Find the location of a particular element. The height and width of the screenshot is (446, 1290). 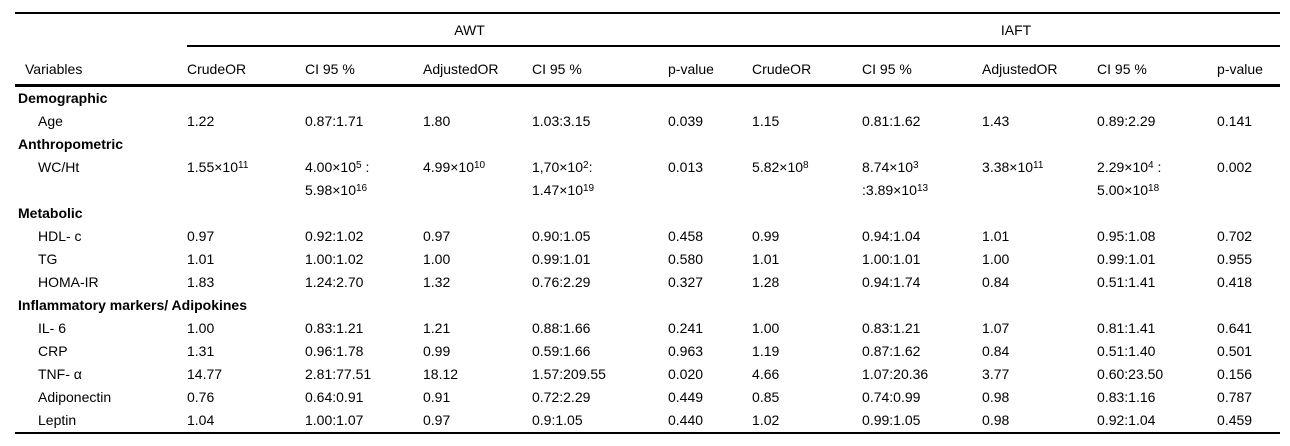

value-cell: 0.92:1.04 is located at coordinates (1126, 420).